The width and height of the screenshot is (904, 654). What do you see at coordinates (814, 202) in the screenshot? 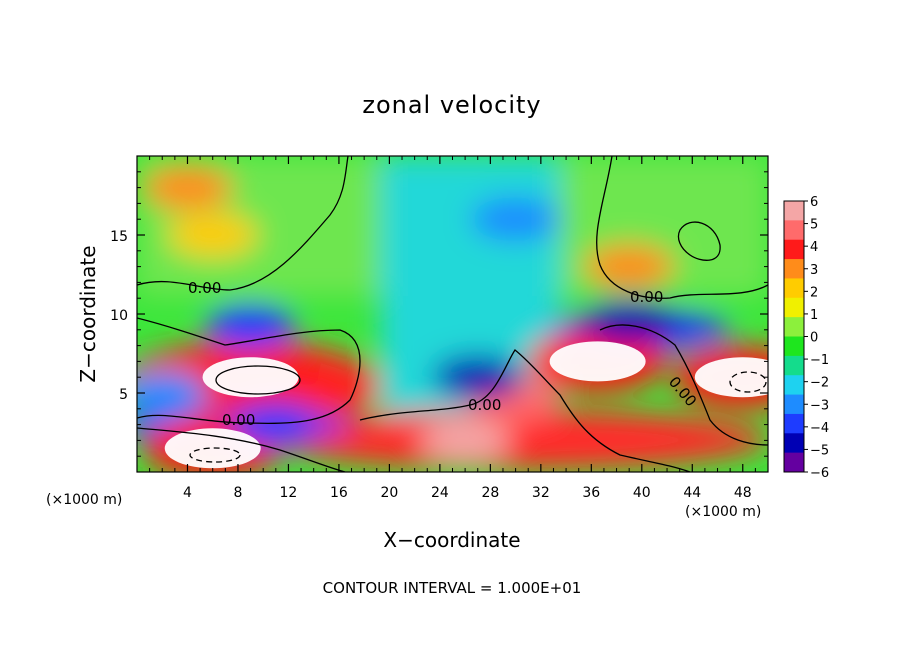
I see `colorbar-label: 6` at bounding box center [814, 202].